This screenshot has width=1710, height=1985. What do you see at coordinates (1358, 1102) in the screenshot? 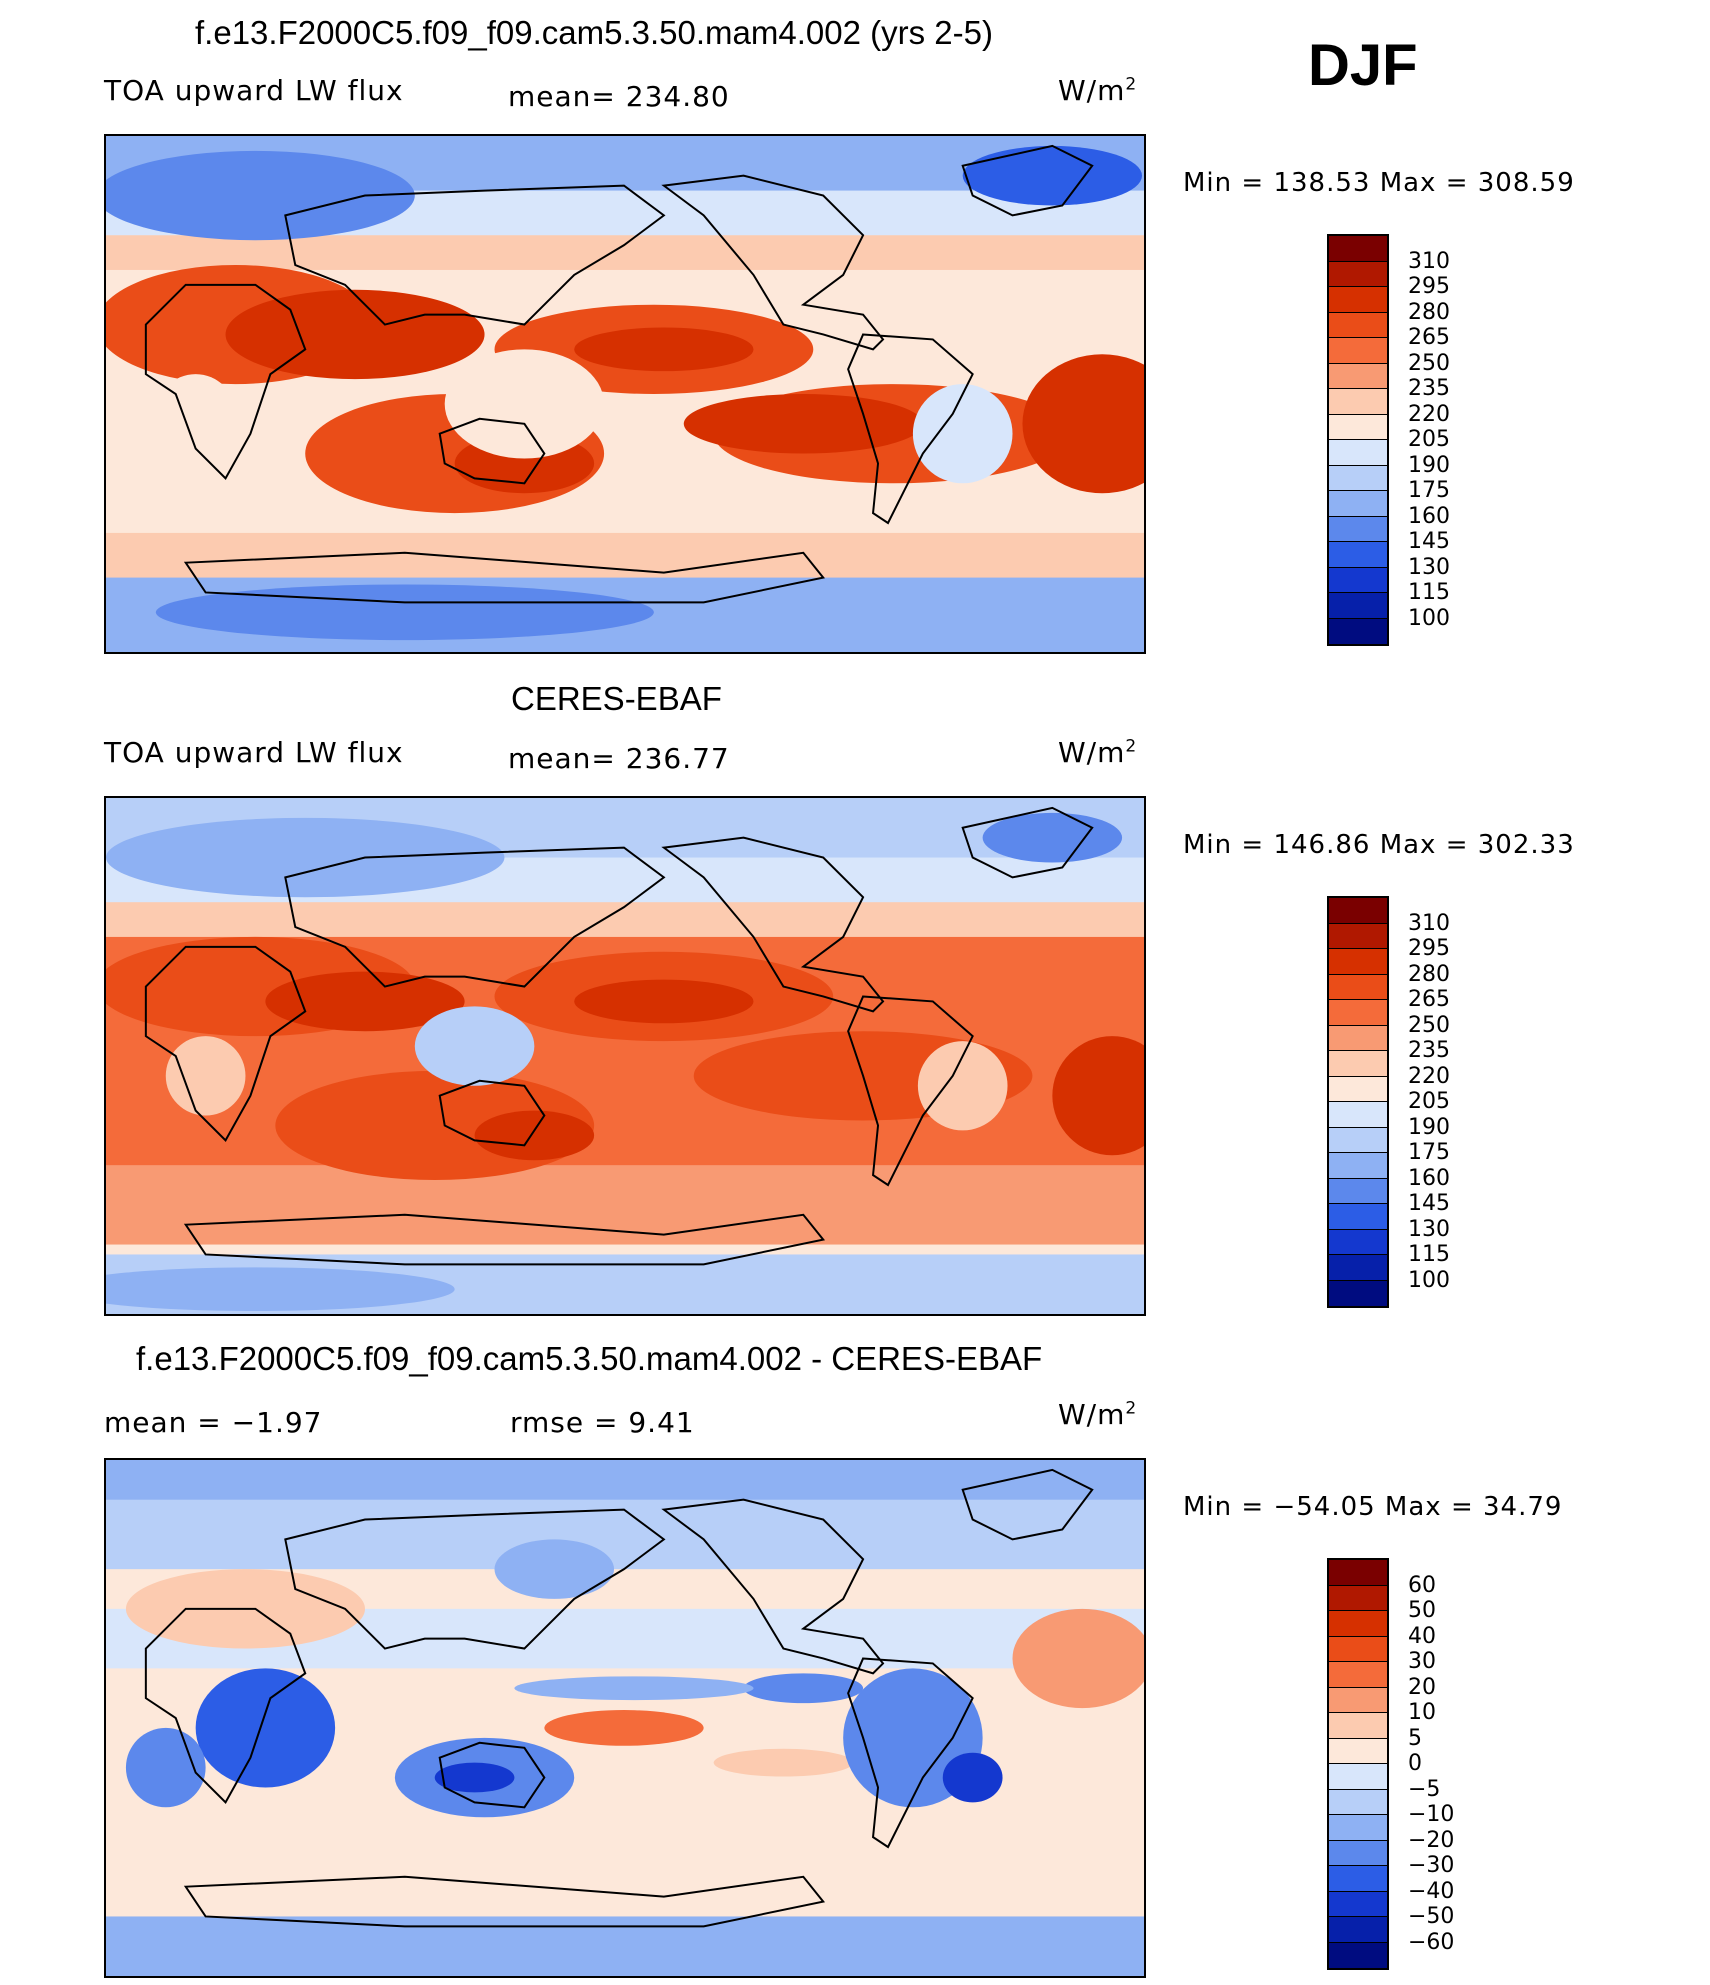
I see `panel-2-colorbar` at bounding box center [1358, 1102].